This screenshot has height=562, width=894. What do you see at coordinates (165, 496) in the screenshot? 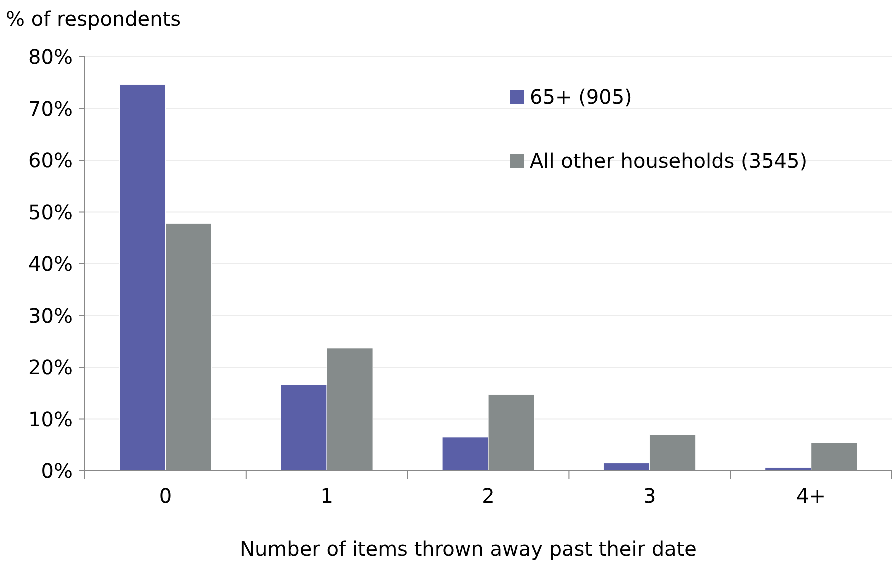
I see `x-tick-label: 0` at bounding box center [165, 496].